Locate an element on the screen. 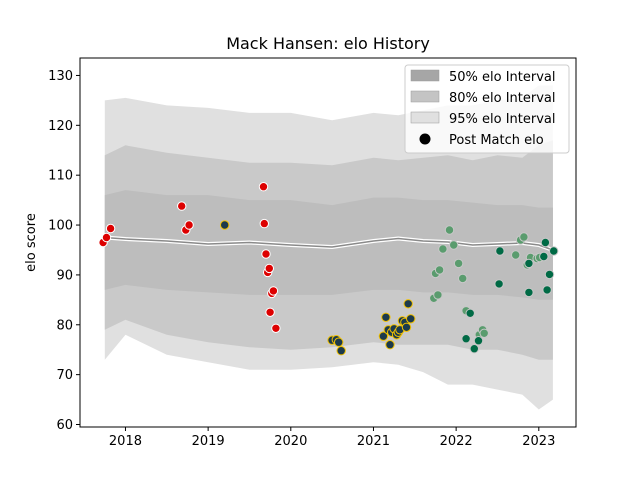  x-tick-label: 2022 is located at coordinates (456, 441).